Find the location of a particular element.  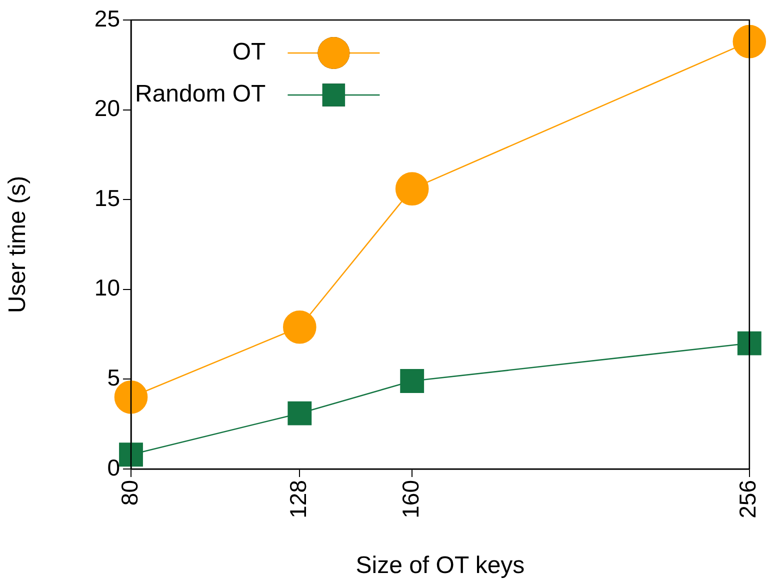

x-axis-title: Size of OT keys is located at coordinates (440, 566).